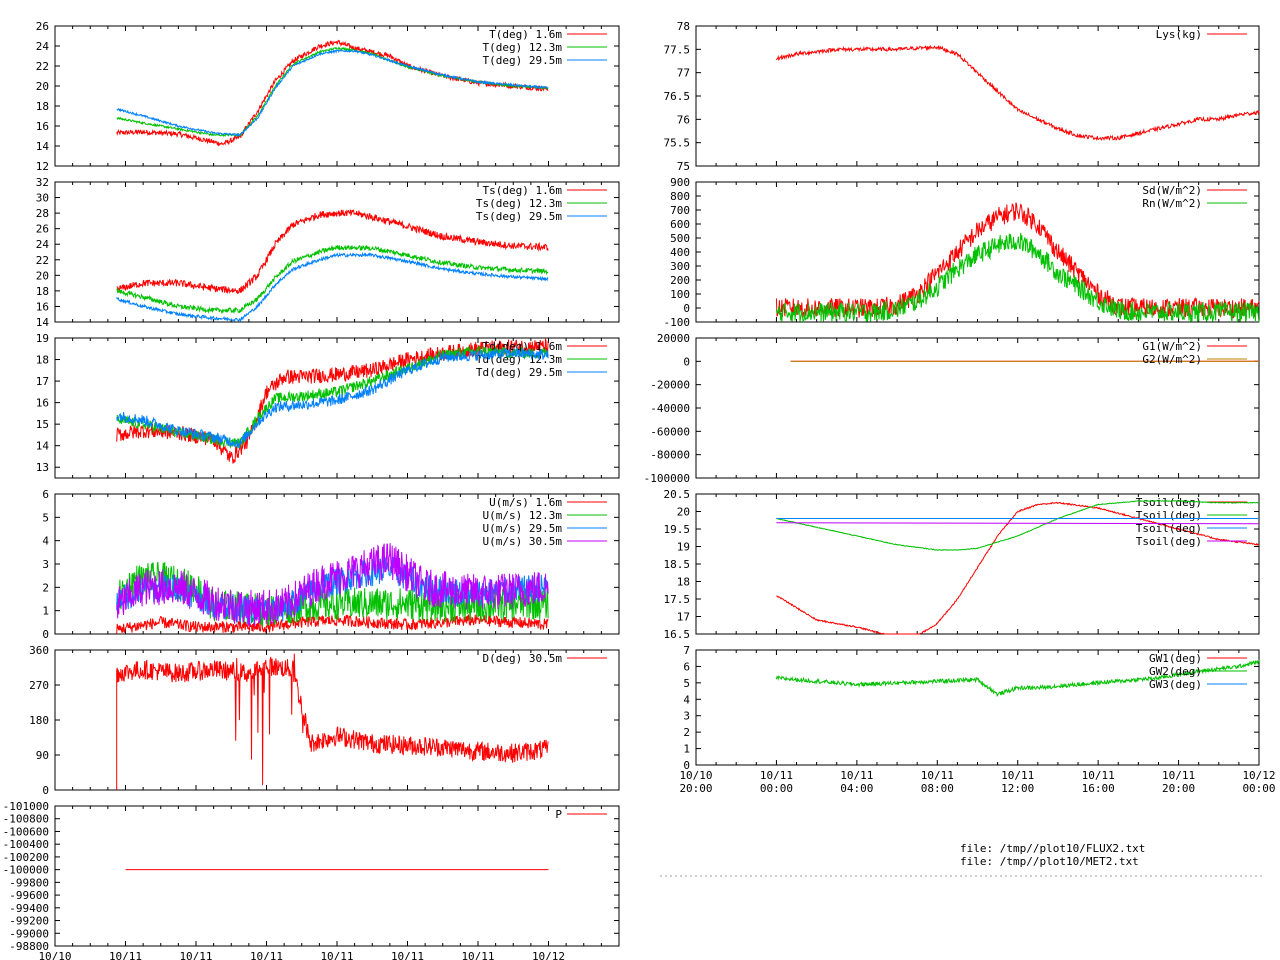 The width and height of the screenshot is (1280, 960). What do you see at coordinates (1098, 788) in the screenshot?
I see `x-tick-label: 16:00` at bounding box center [1098, 788].